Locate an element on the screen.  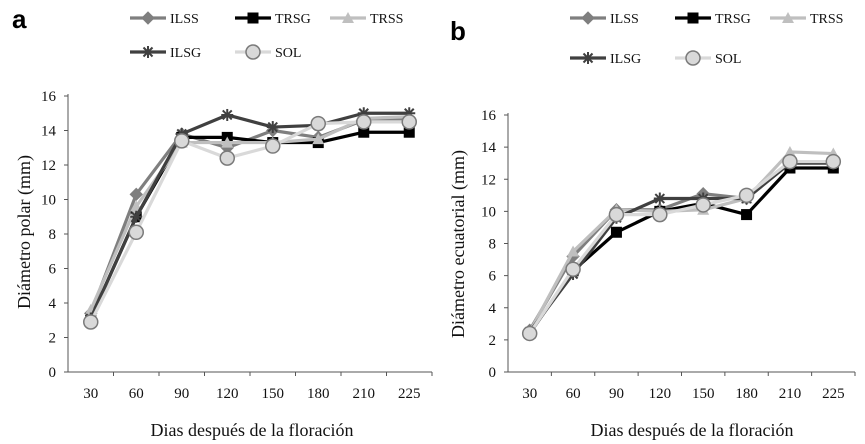
legend-a: ILSS TRSG TRSS ILSG SOL is located at coordinates (266, 36).